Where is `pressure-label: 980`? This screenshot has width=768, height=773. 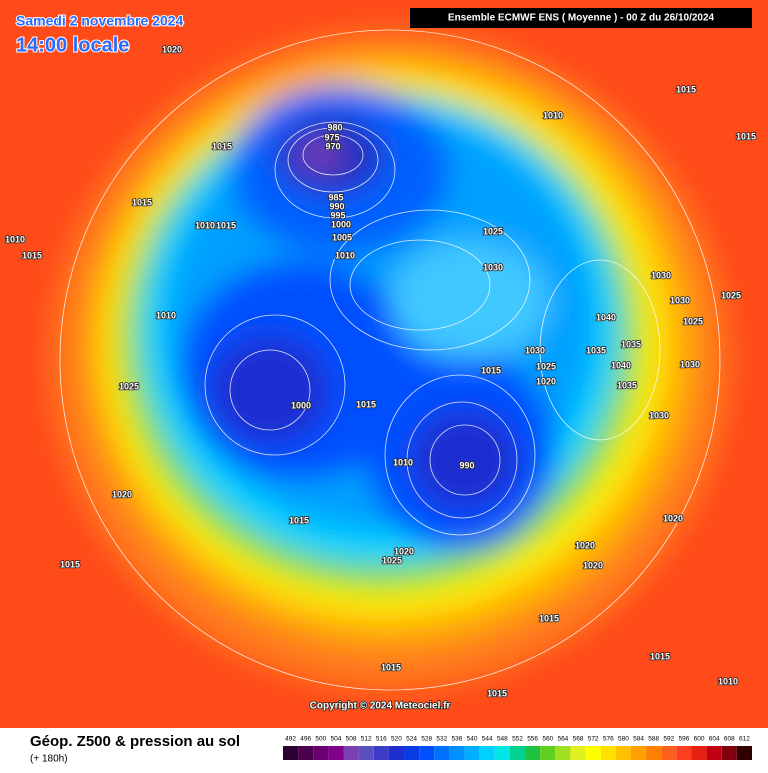
pressure-label: 980 is located at coordinates (334, 127).